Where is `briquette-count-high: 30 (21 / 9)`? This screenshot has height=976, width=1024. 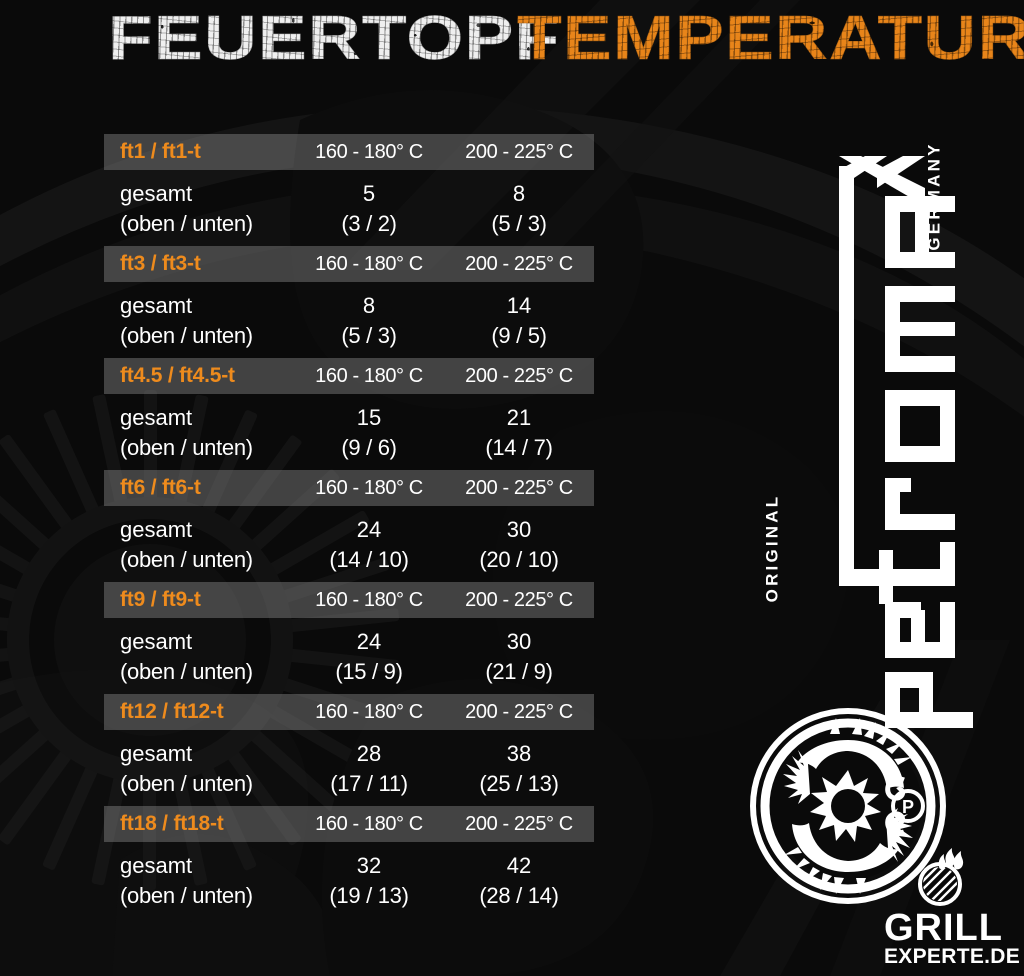
briquette-count-high: 30 (21 / 9) is located at coordinates (519, 657).